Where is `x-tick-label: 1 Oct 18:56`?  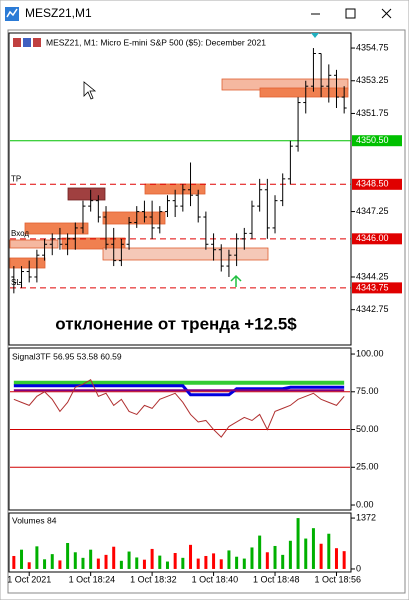 x-tick-label: 1 Oct 18:56 is located at coordinates (337, 579).